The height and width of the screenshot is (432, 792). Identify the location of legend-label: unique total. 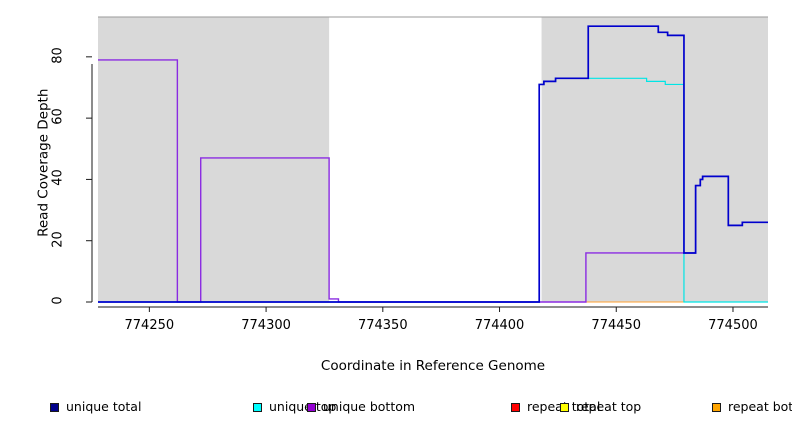
(104, 406).